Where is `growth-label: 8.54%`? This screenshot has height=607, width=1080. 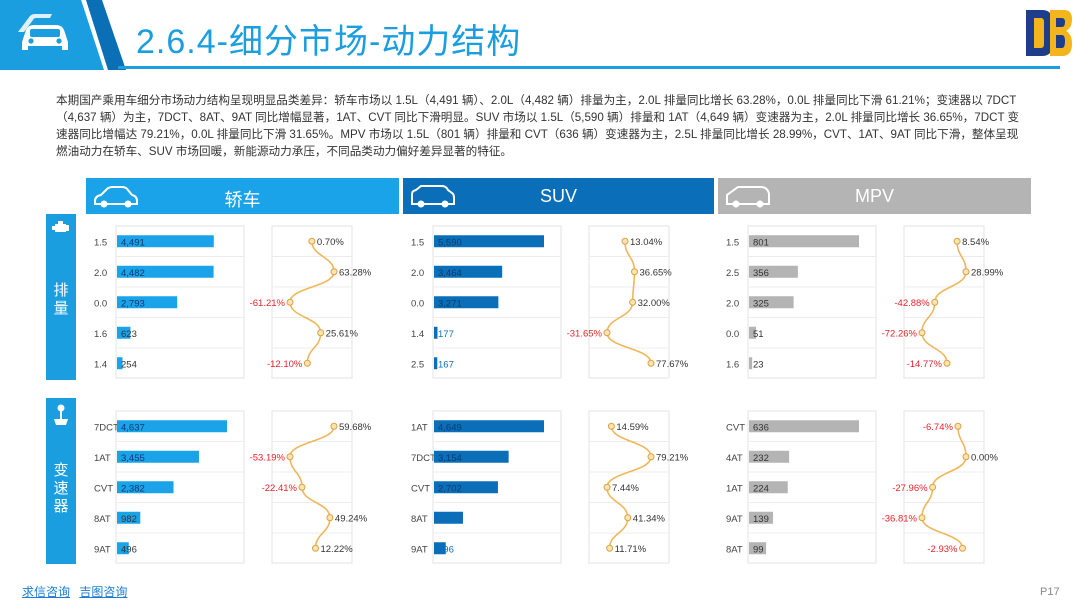 growth-label: 8.54% is located at coordinates (975, 242).